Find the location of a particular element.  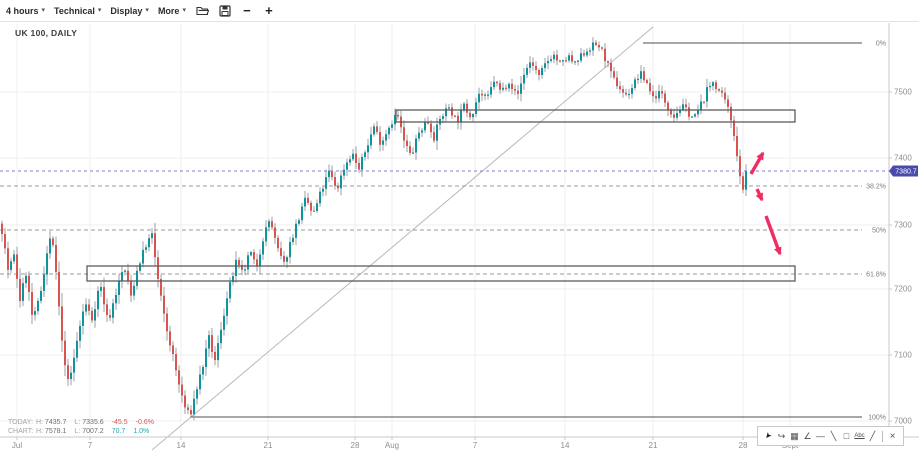

fib-level-label: 38.2% is located at coordinates (876, 187).